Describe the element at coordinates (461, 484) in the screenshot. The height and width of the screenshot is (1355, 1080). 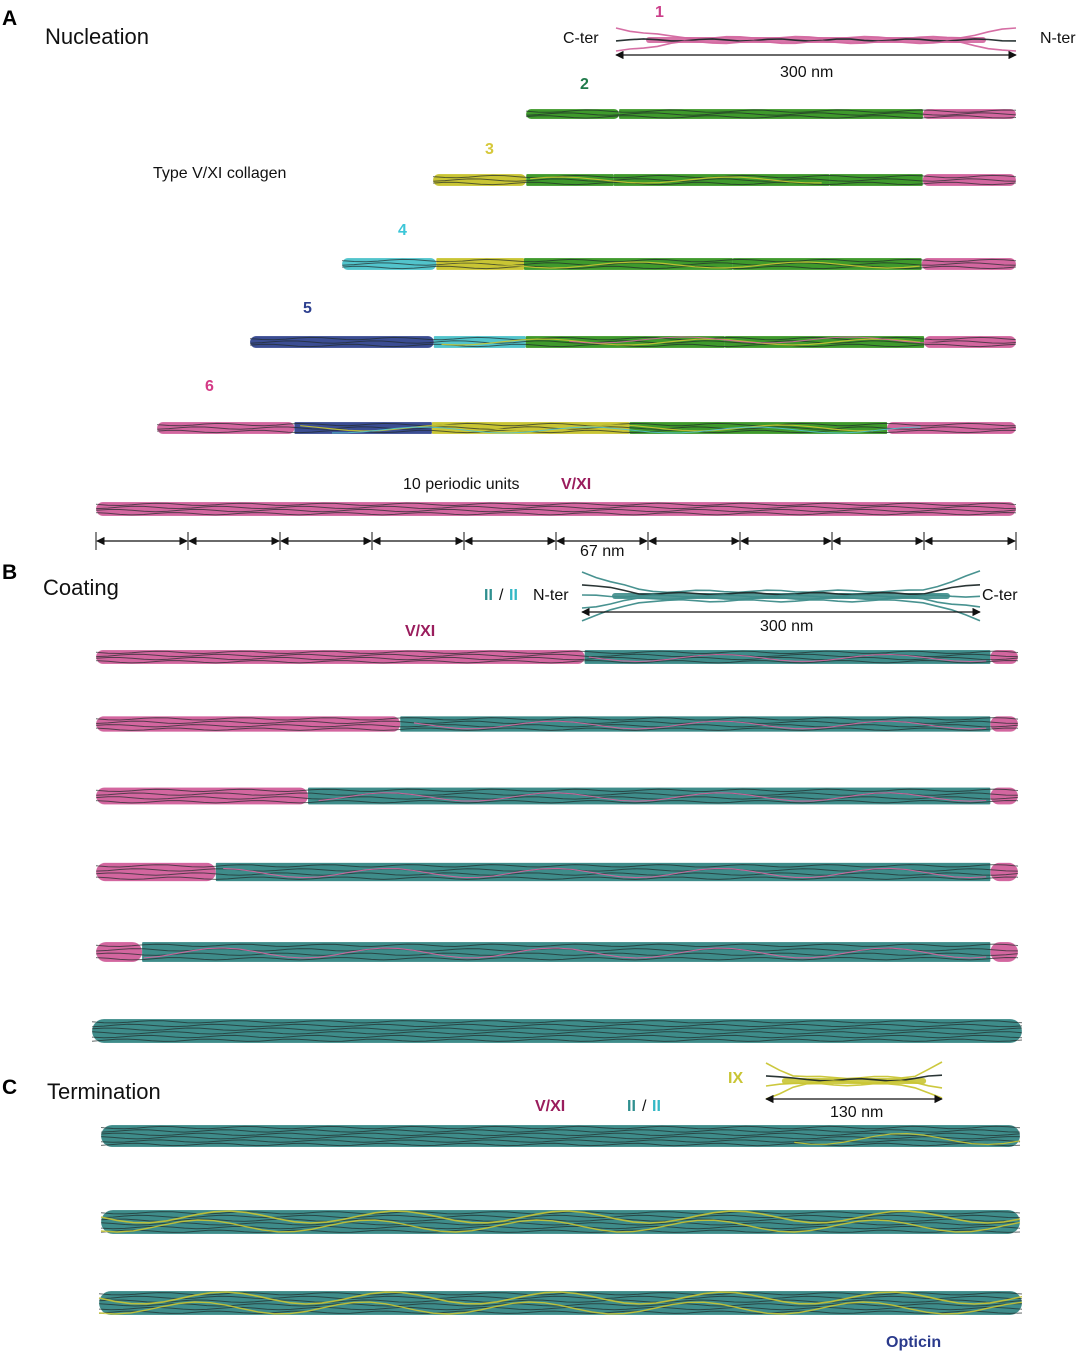
I see `periodic-units-label: 10 periodic units` at that location.